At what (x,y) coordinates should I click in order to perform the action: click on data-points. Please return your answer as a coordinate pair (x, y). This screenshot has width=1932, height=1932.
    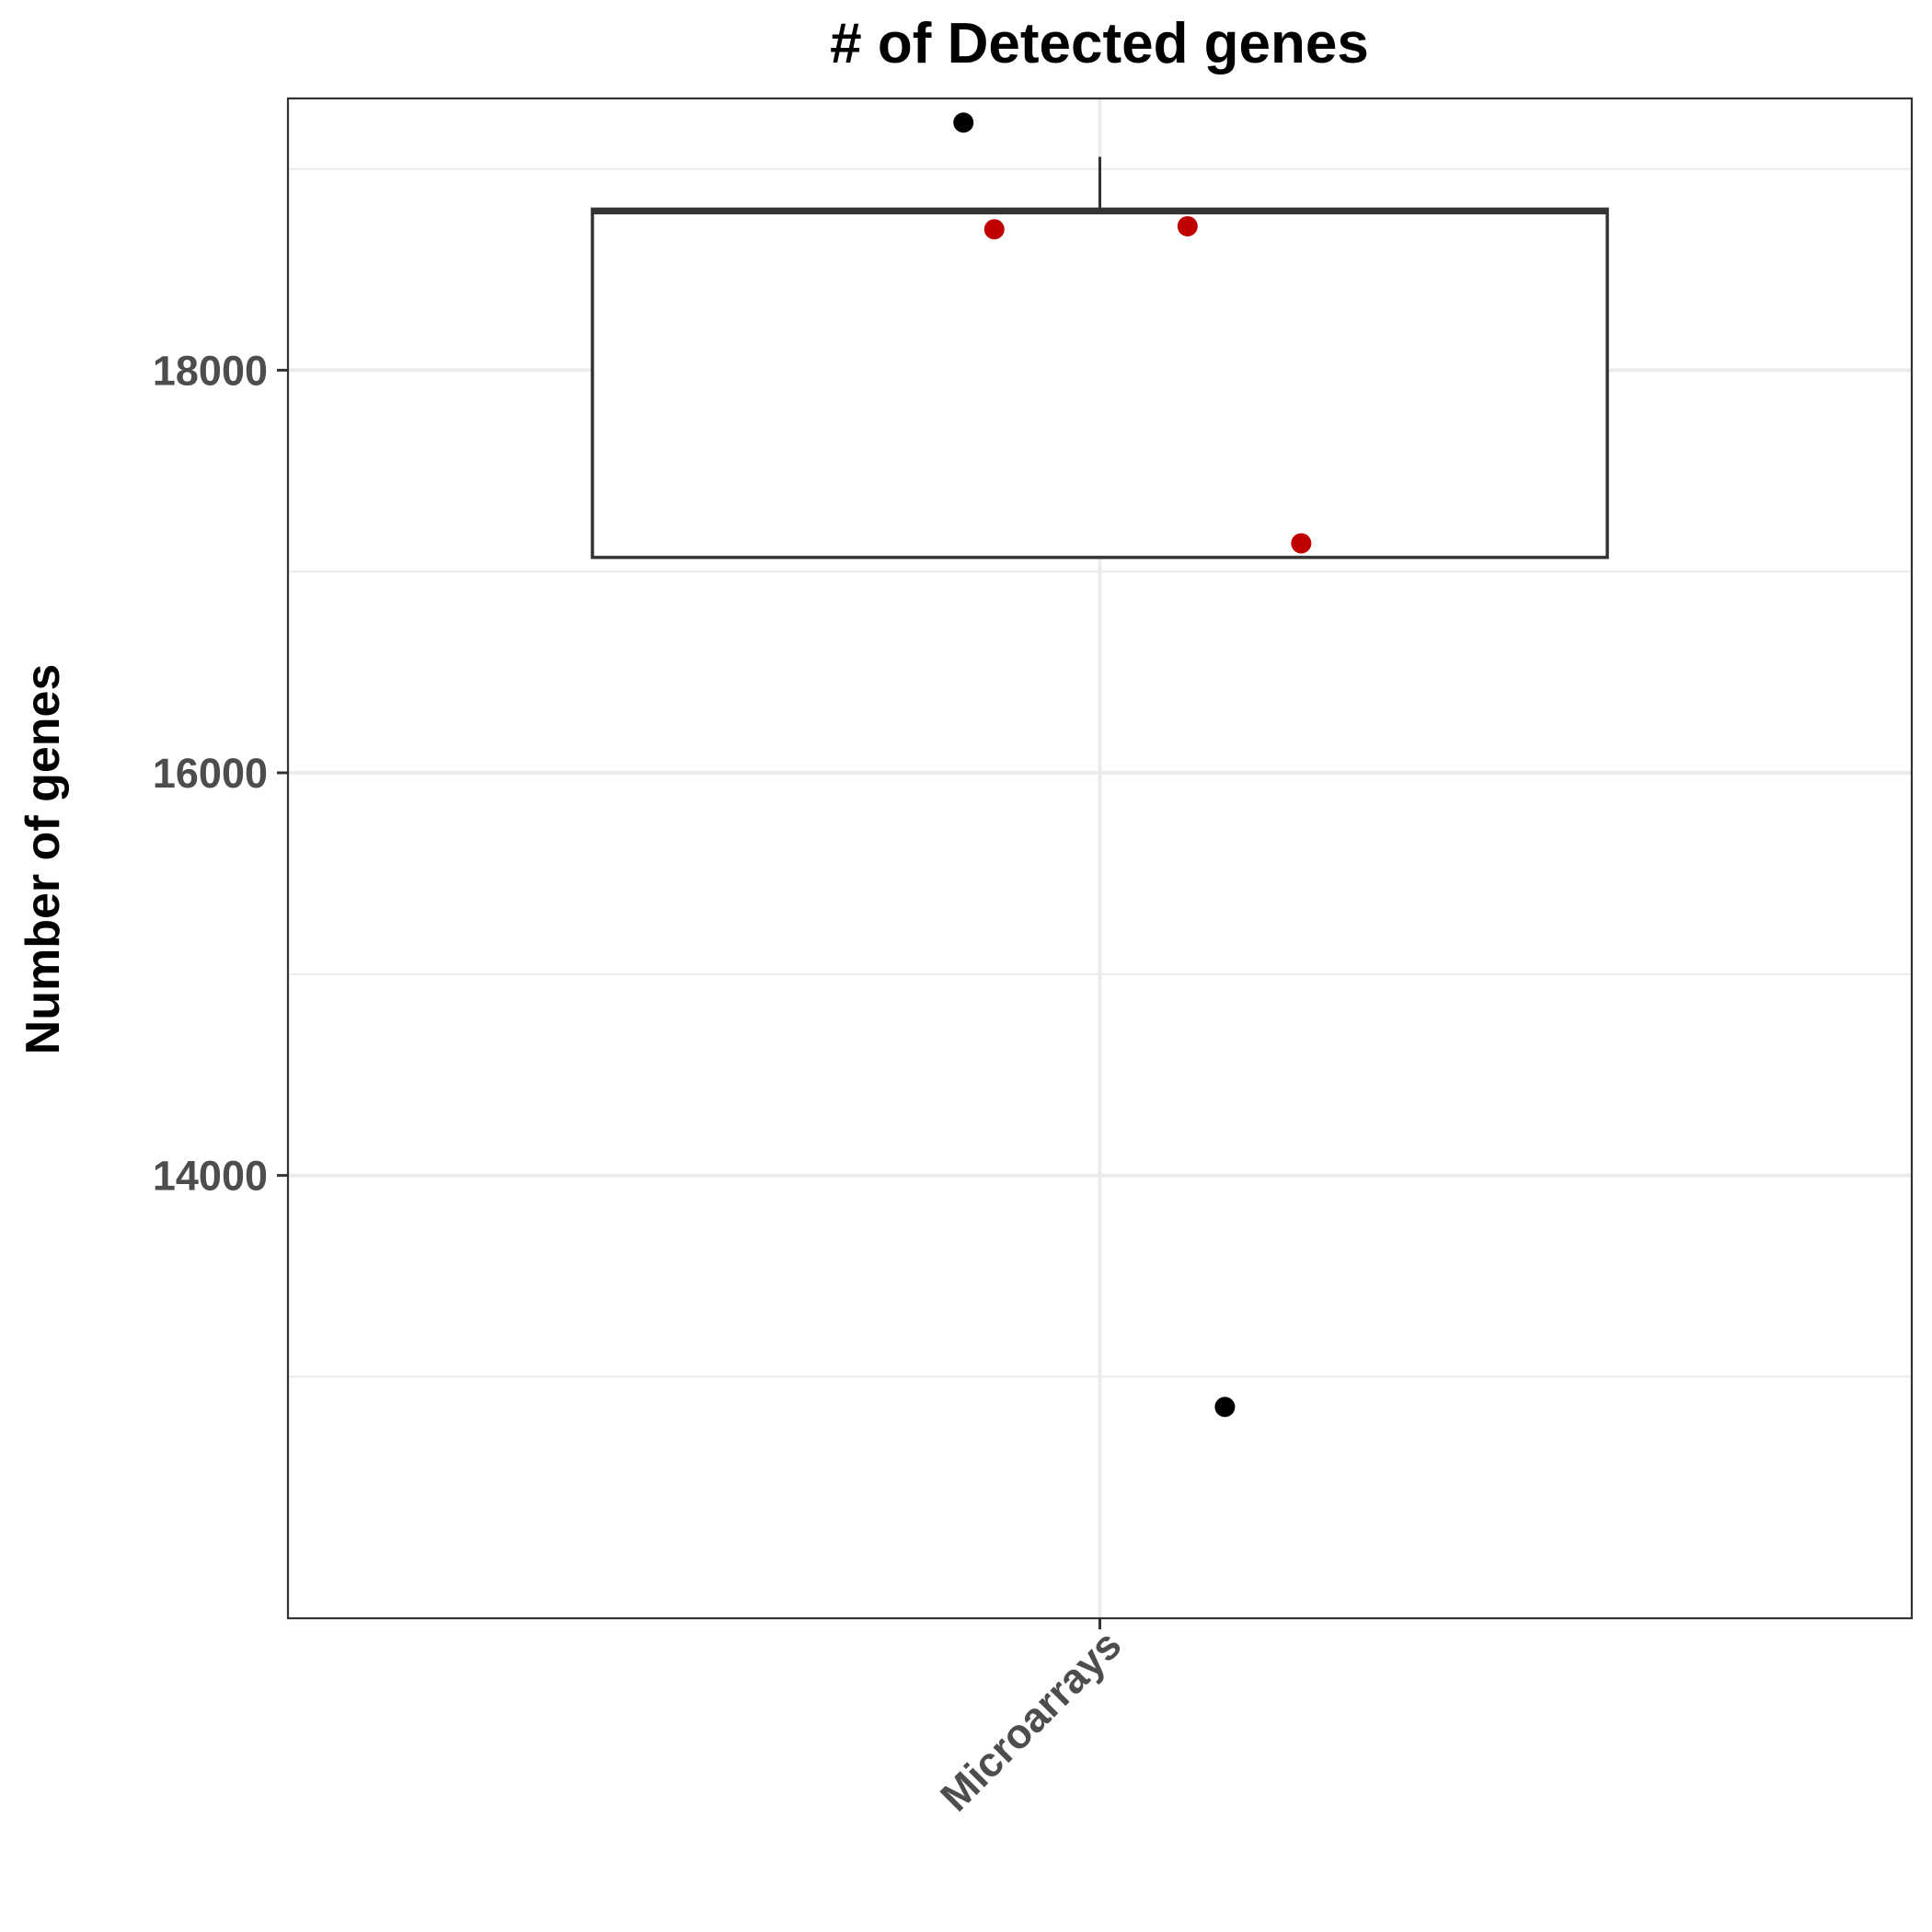
    Looking at the image, I should click on (1132, 765).